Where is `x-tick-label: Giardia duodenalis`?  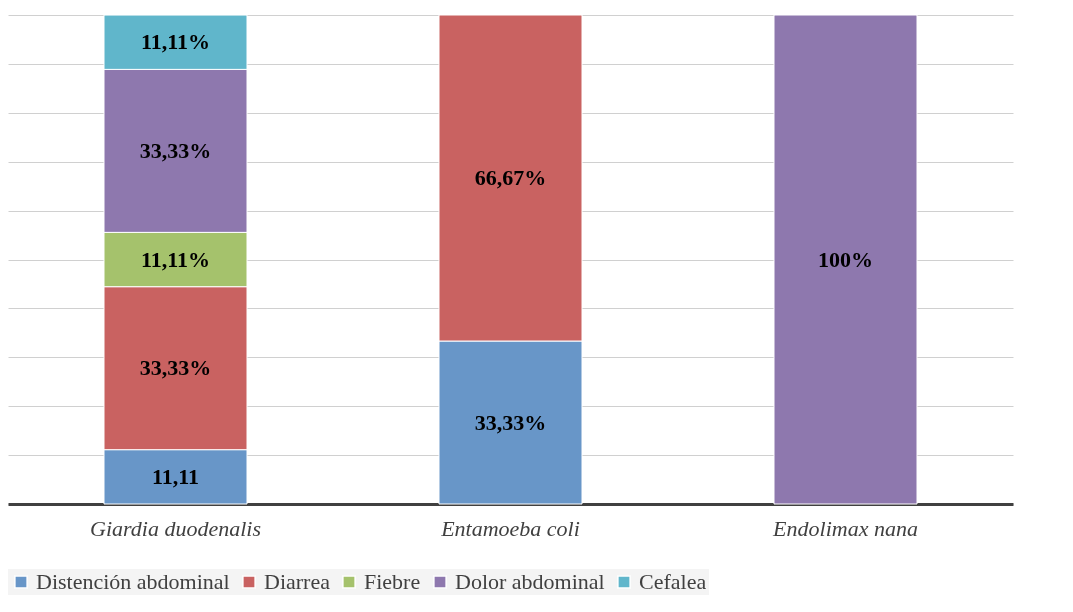
x-tick-label: Giardia duodenalis is located at coordinates (175, 528).